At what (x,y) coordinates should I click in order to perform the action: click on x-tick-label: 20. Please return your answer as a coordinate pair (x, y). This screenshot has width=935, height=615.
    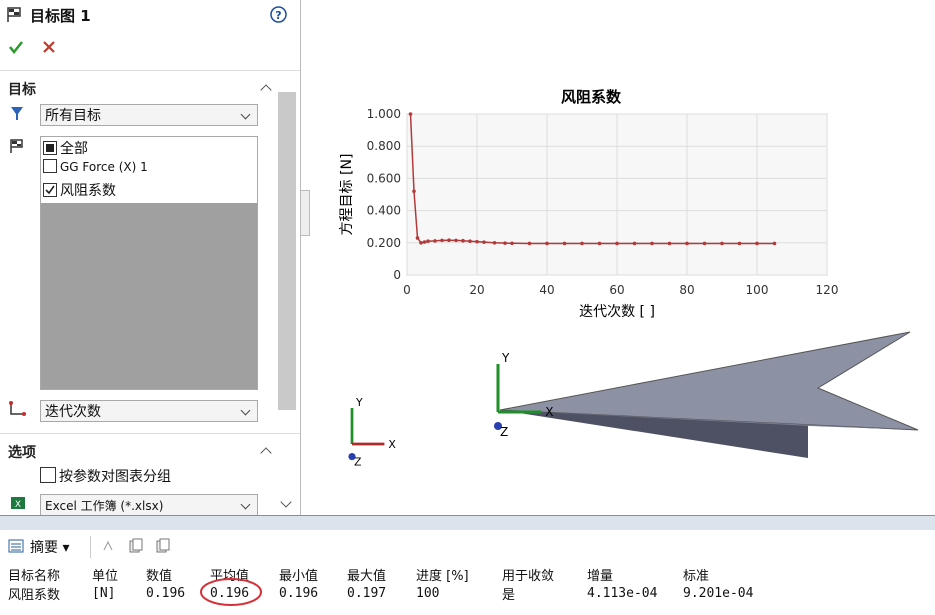
    Looking at the image, I should click on (476, 290).